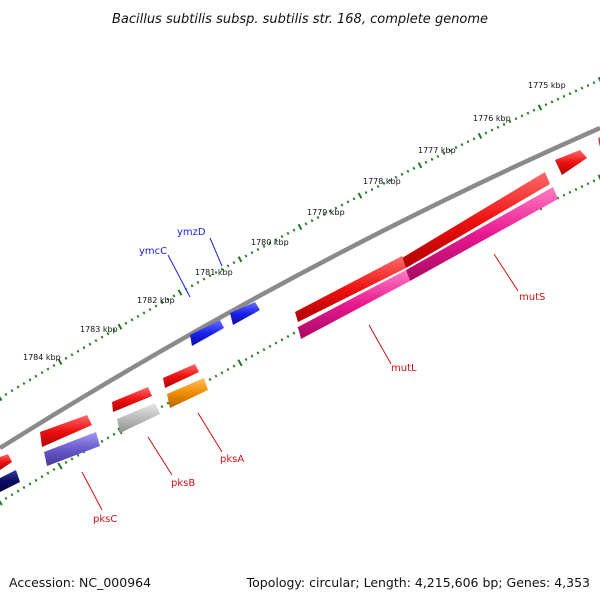  I want to click on gene-feature-navy, so click(10, 481).